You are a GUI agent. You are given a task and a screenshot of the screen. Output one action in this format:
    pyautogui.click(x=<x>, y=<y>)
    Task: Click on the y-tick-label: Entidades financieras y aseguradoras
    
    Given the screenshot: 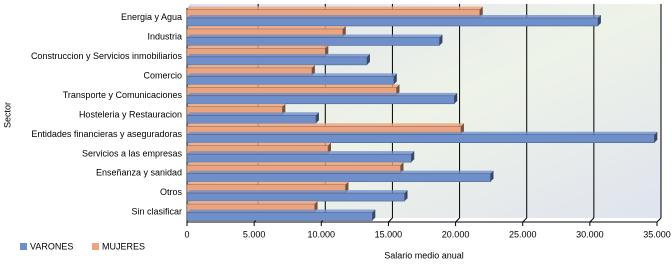 What is the action you would take?
    pyautogui.click(x=106, y=134)
    